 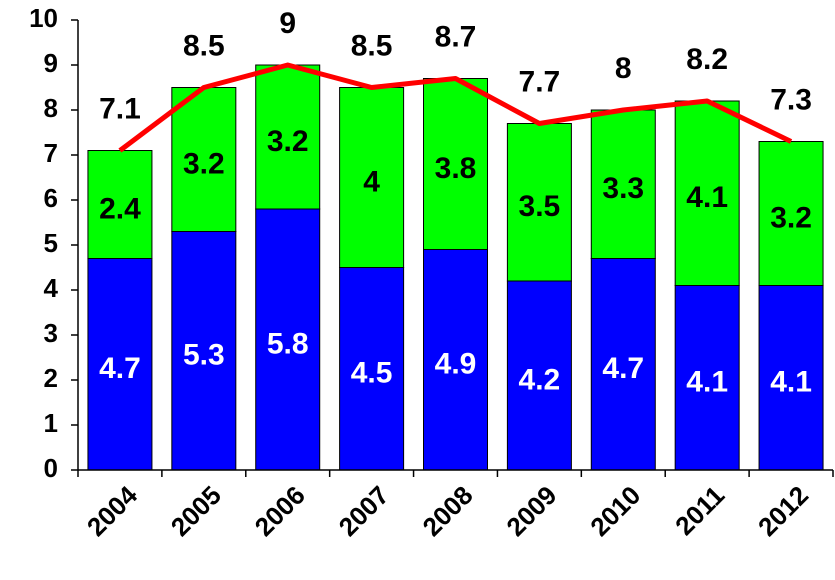 I want to click on y-tick-label: 5, so click(x=51, y=243).